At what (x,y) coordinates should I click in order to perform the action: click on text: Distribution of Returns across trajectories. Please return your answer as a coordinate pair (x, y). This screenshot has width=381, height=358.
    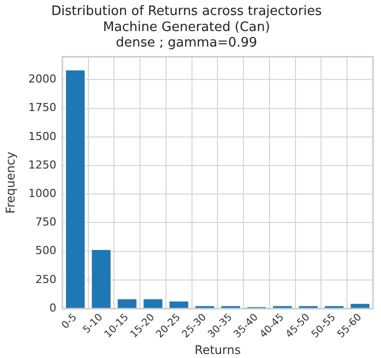
    Looking at the image, I should click on (186, 12).